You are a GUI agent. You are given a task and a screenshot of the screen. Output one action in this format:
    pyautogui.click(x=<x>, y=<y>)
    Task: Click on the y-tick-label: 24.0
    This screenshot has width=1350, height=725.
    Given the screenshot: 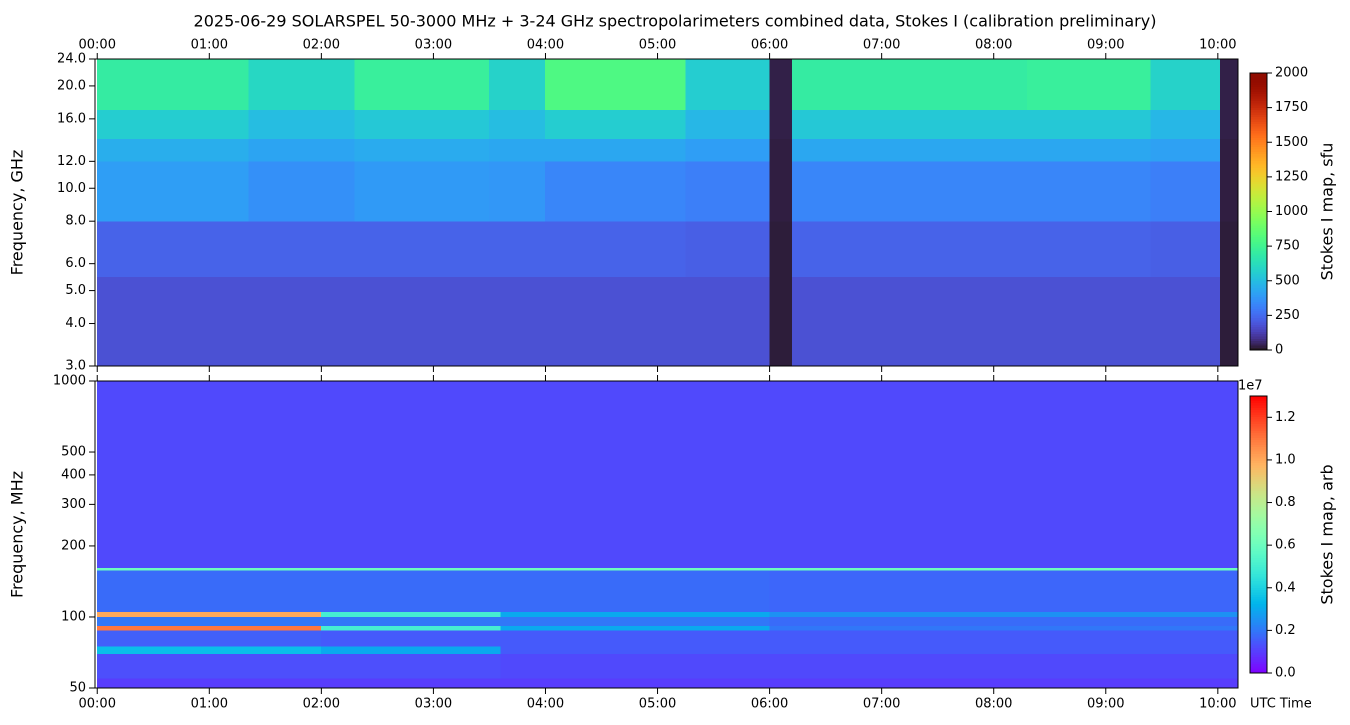 What is the action you would take?
    pyautogui.click(x=71, y=59)
    